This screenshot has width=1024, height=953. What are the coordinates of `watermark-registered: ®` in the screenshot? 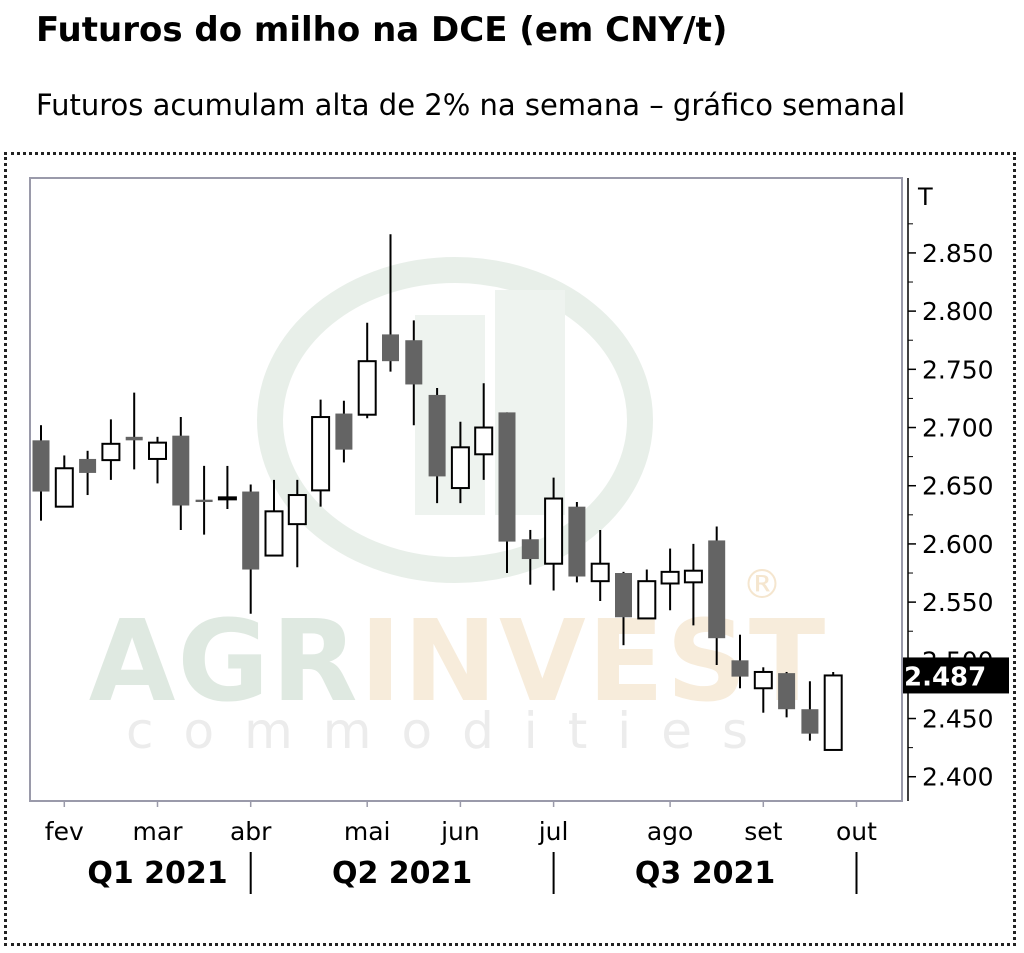 It's located at (762, 585).